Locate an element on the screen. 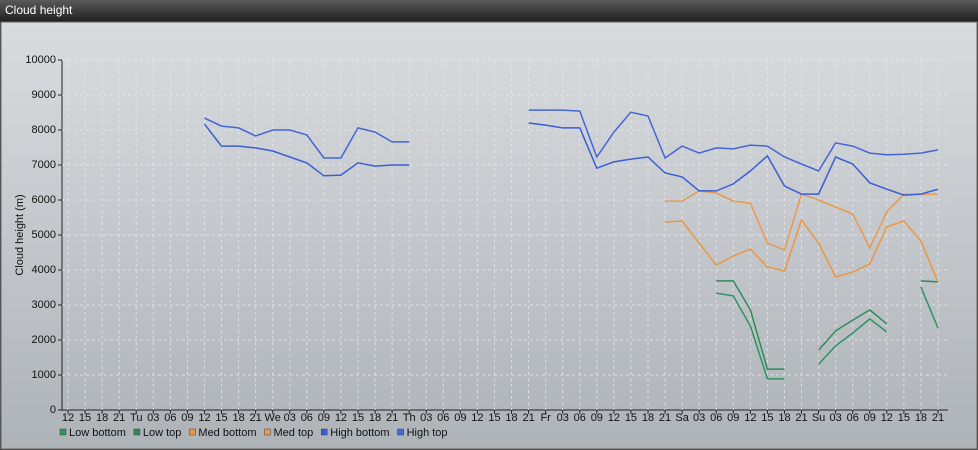 Image resolution: width=978 pixels, height=450 pixels. chart-title: Cloud height is located at coordinates (39, 10).